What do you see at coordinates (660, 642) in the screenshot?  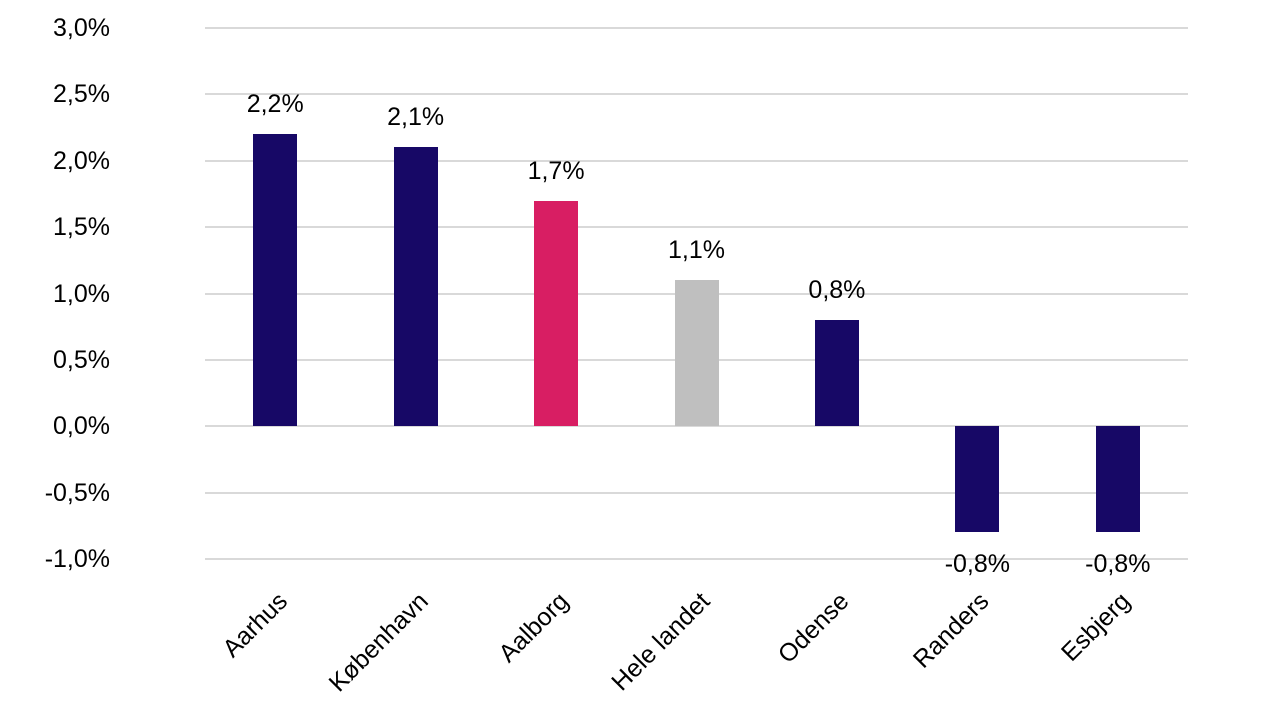 I see `x-tick-label: Hele landet` at bounding box center [660, 642].